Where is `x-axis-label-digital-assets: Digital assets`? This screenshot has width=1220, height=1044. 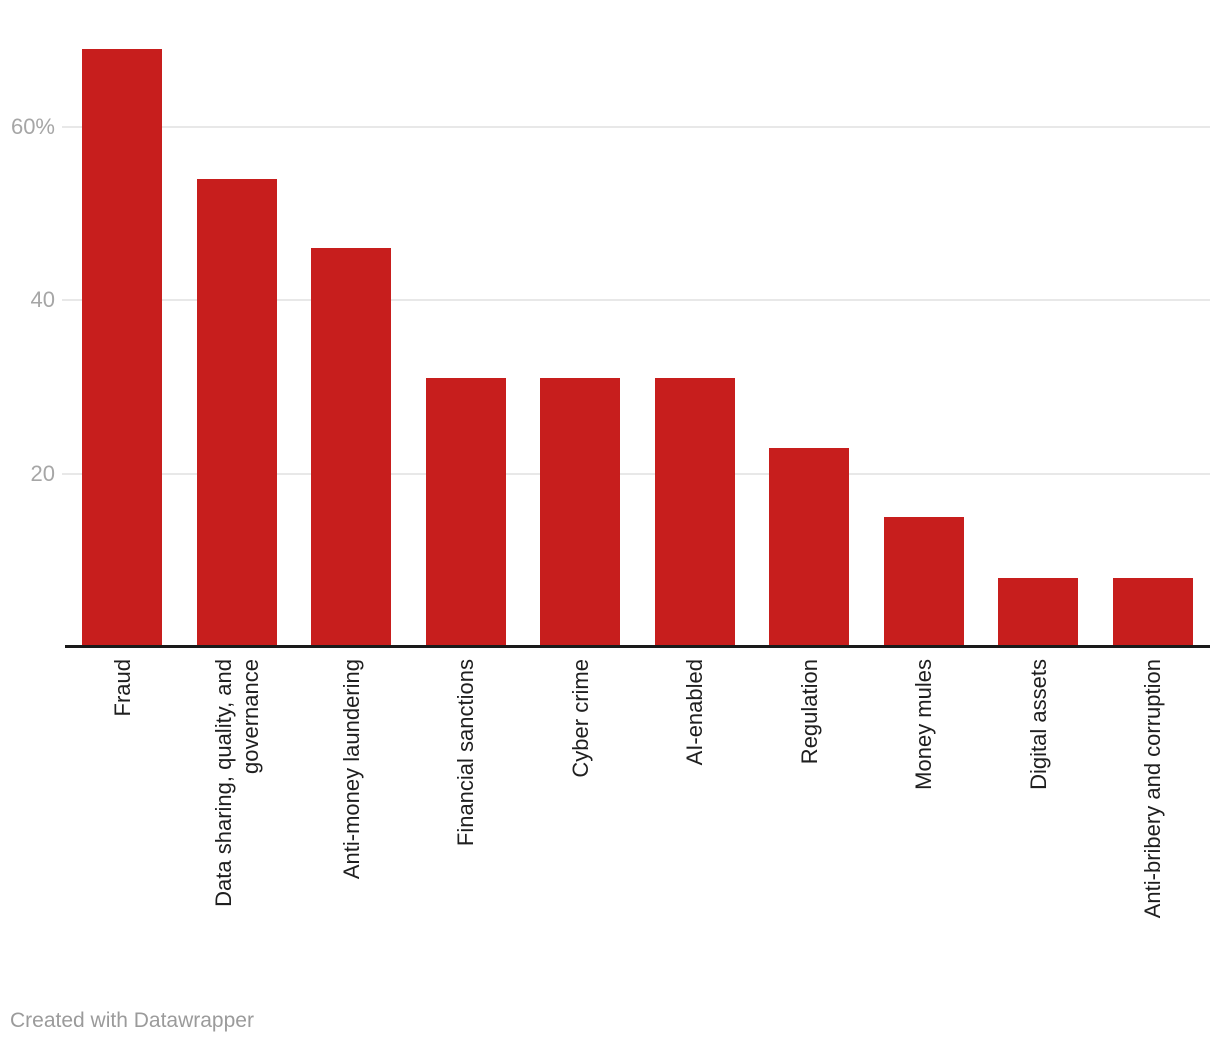 x-axis-label-digital-assets: Digital assets is located at coordinates (1038, 724).